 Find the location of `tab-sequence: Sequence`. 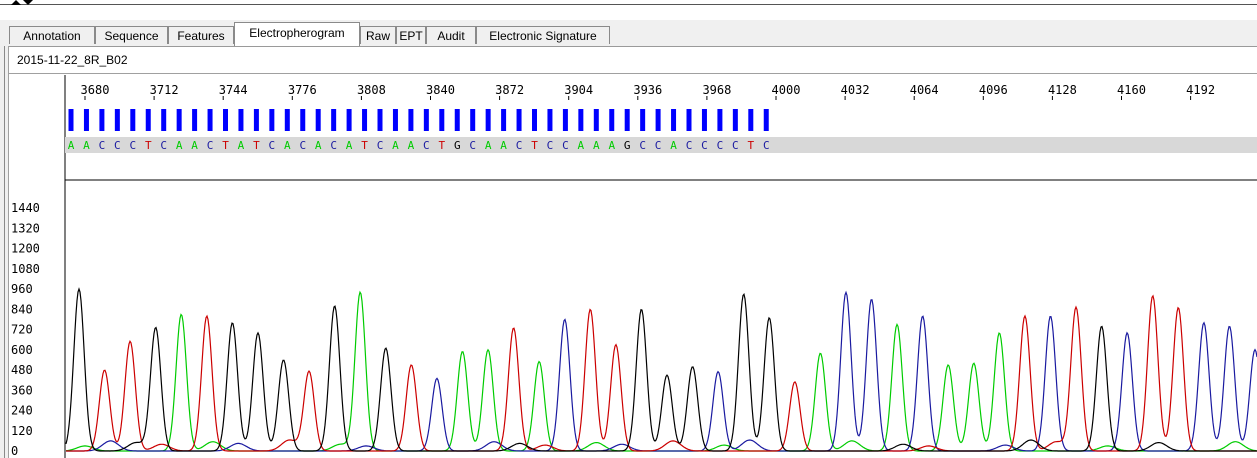

tab-sequence: Sequence is located at coordinates (131, 35).